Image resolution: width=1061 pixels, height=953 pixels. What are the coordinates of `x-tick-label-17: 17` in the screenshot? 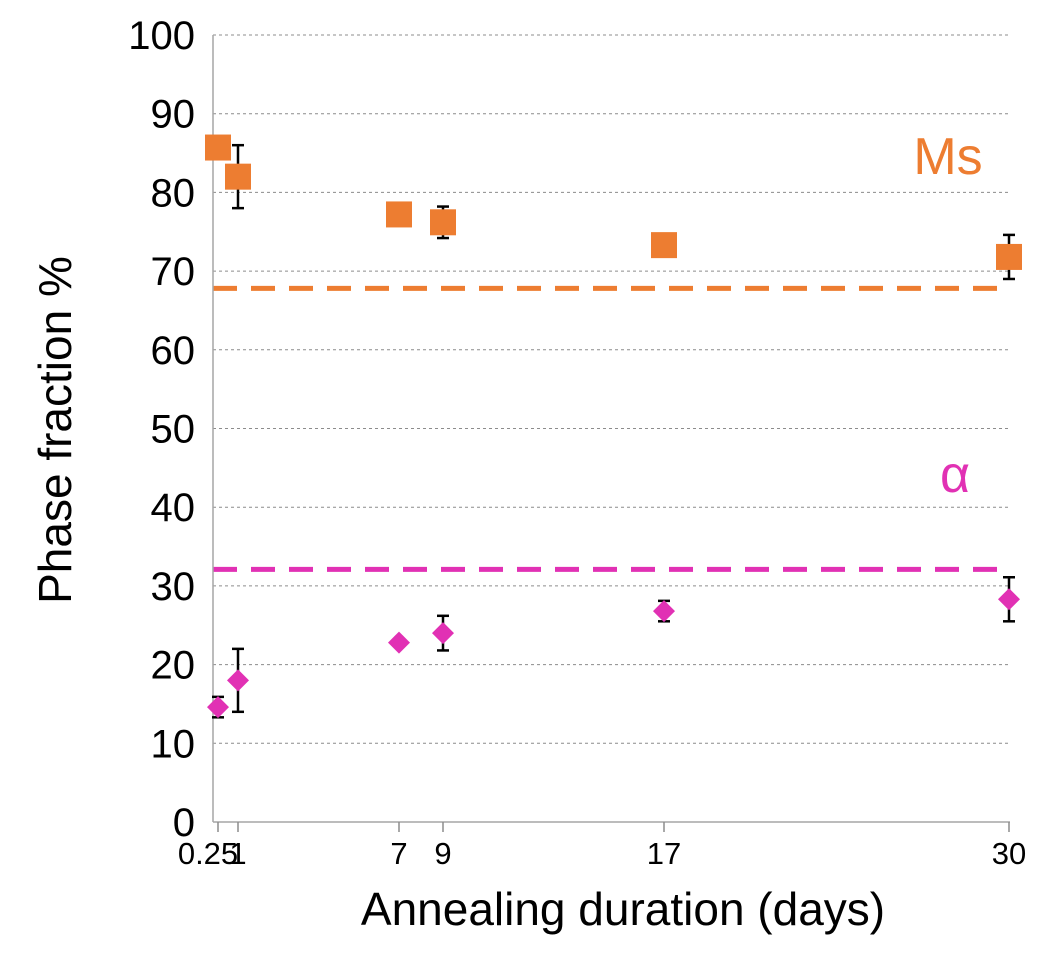 It's located at (664, 853).